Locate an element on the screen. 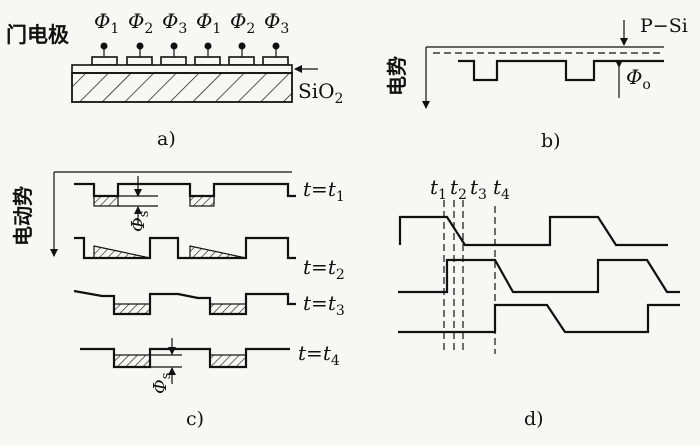  row-t1: Φs t=t1 is located at coordinates (209, 204).